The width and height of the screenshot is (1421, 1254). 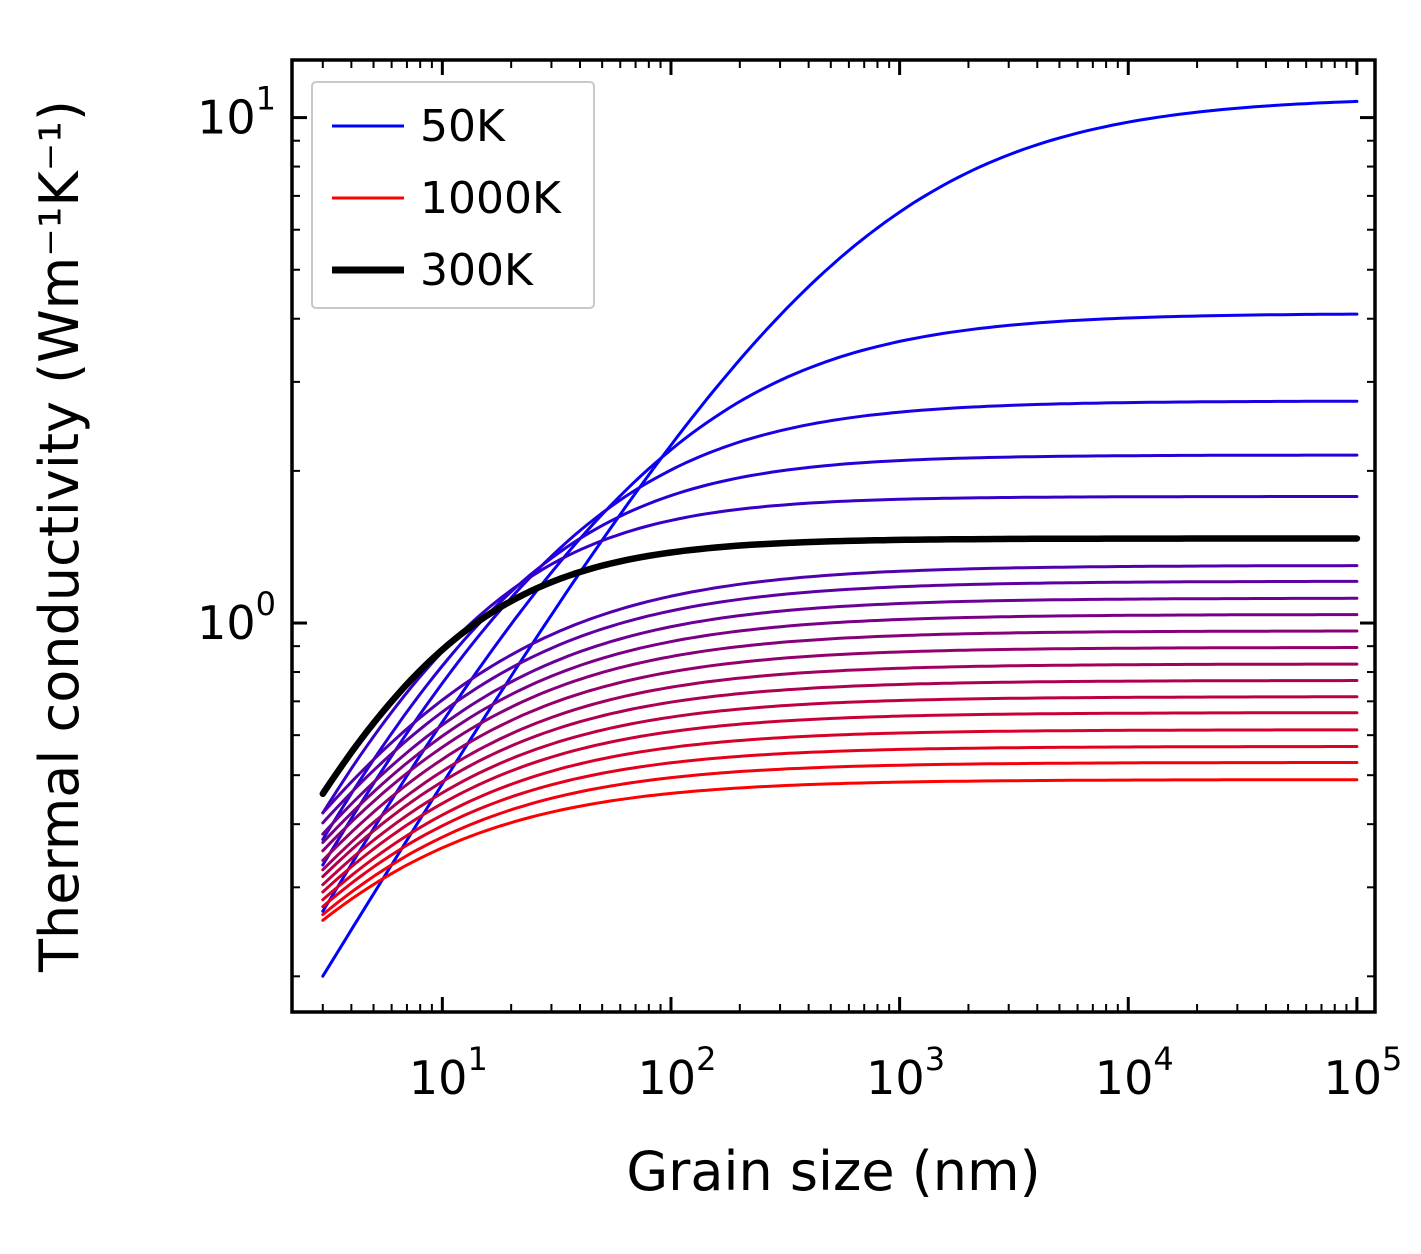 I want to click on series-line-750K, so click(x=840, y=791).